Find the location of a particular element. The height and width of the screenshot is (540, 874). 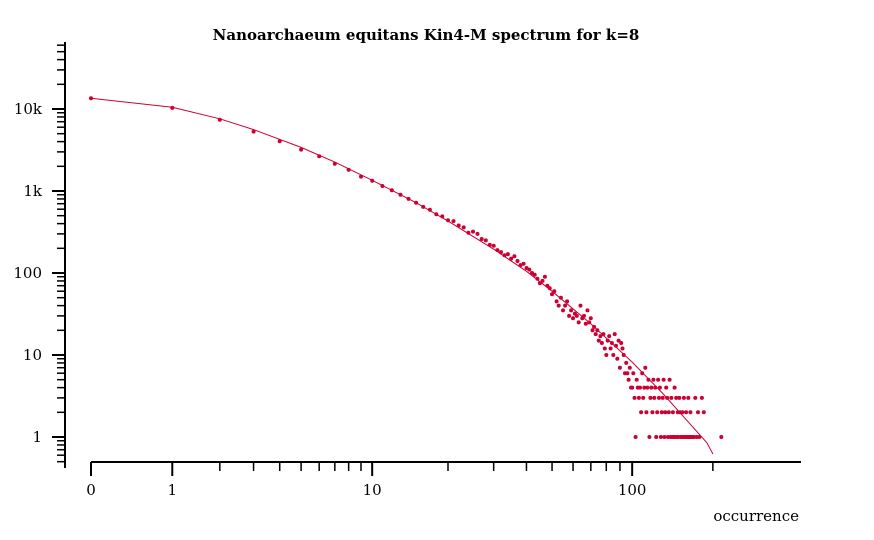

y-axis: 1 10 100 1k 10k is located at coordinates (39, 255).